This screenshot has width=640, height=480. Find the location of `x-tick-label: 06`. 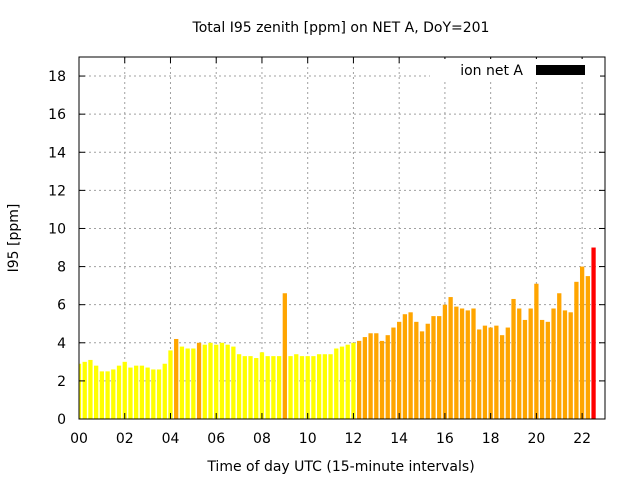

x-tick-label: 06 is located at coordinates (216, 439).